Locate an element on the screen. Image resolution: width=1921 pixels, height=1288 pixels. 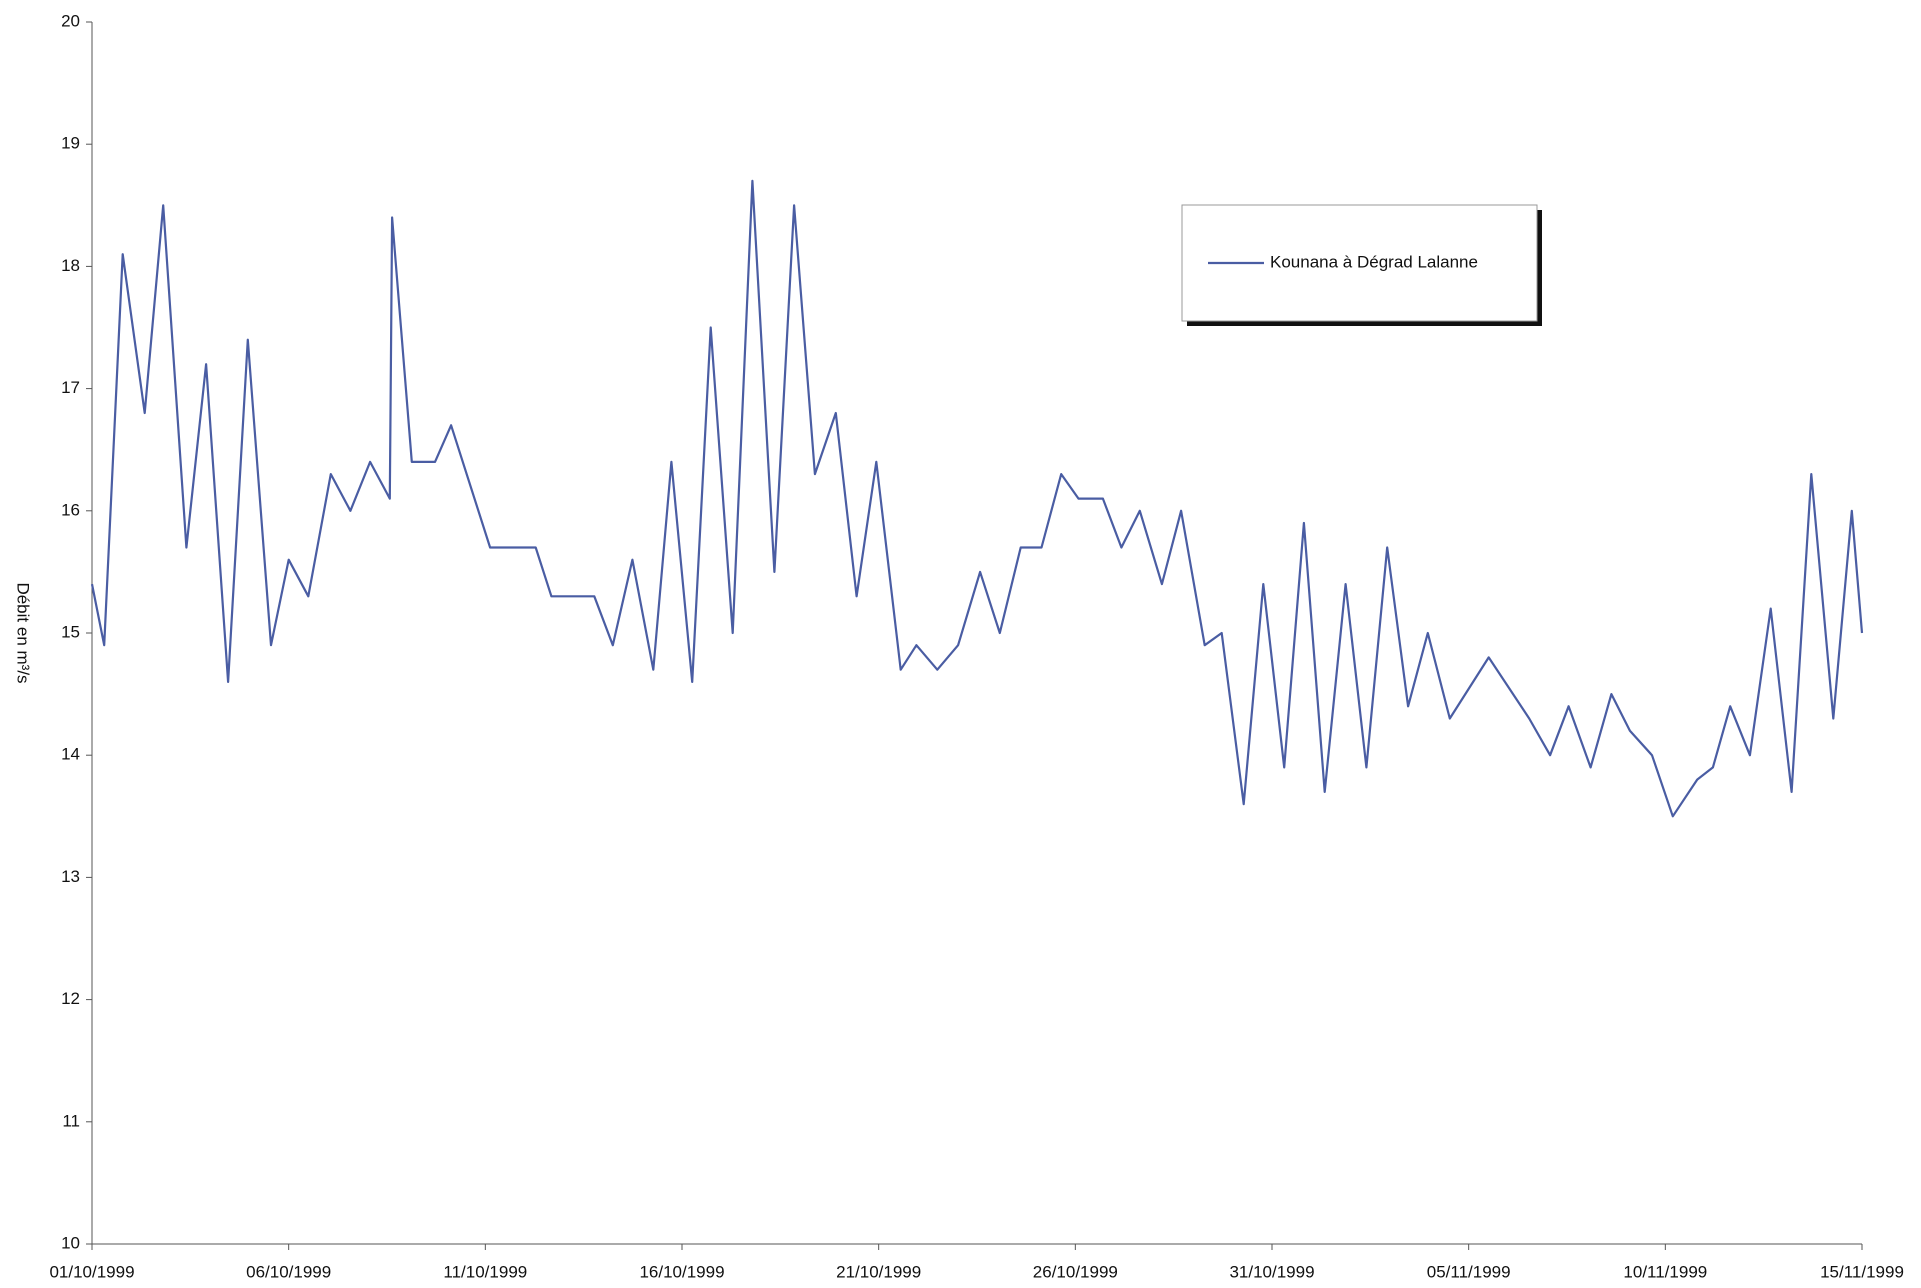
y-tick-label: 19 is located at coordinates (70, 143).